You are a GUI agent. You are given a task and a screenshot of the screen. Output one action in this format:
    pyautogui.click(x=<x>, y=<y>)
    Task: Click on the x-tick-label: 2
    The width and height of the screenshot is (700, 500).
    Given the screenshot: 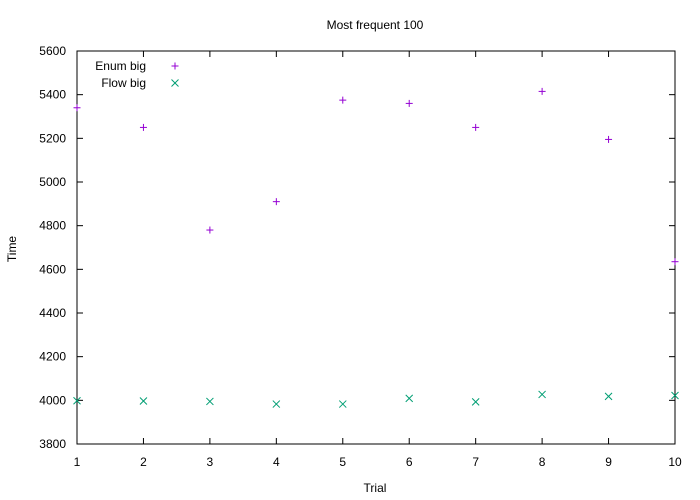 What is the action you would take?
    pyautogui.click(x=143, y=462)
    